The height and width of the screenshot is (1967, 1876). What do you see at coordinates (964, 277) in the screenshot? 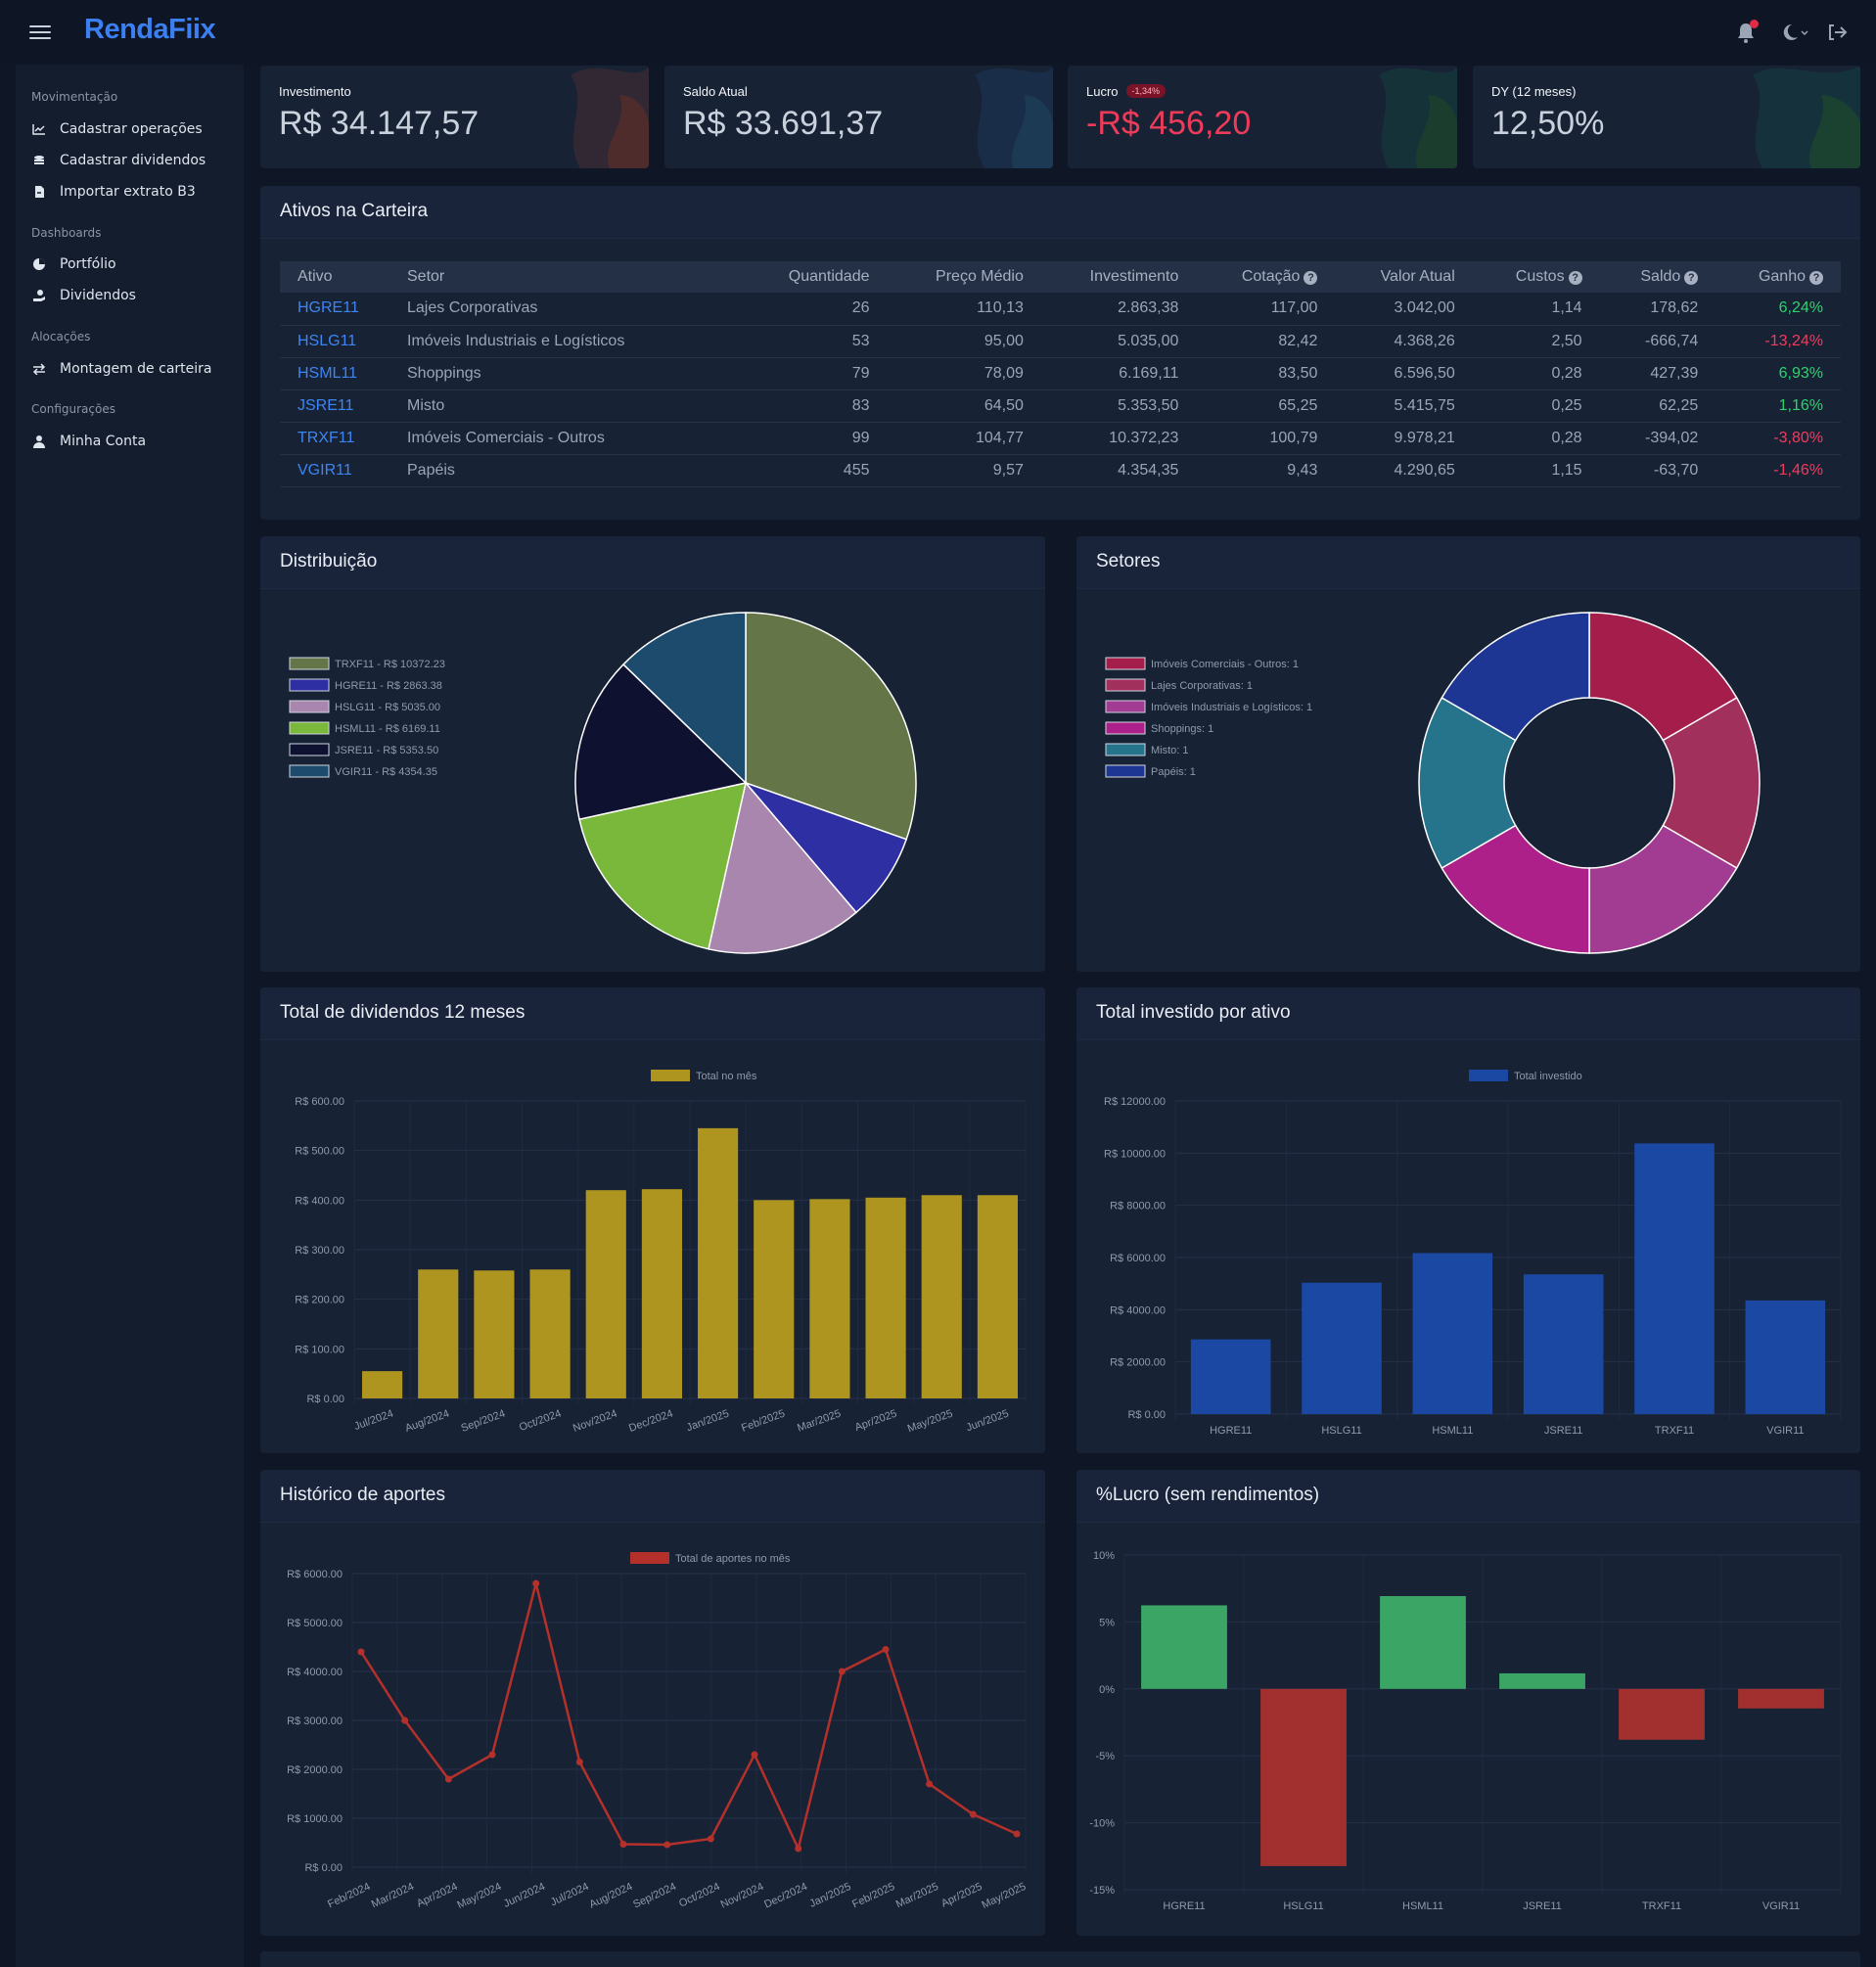
I see `col-preco-medio: Preço Médio` at bounding box center [964, 277].